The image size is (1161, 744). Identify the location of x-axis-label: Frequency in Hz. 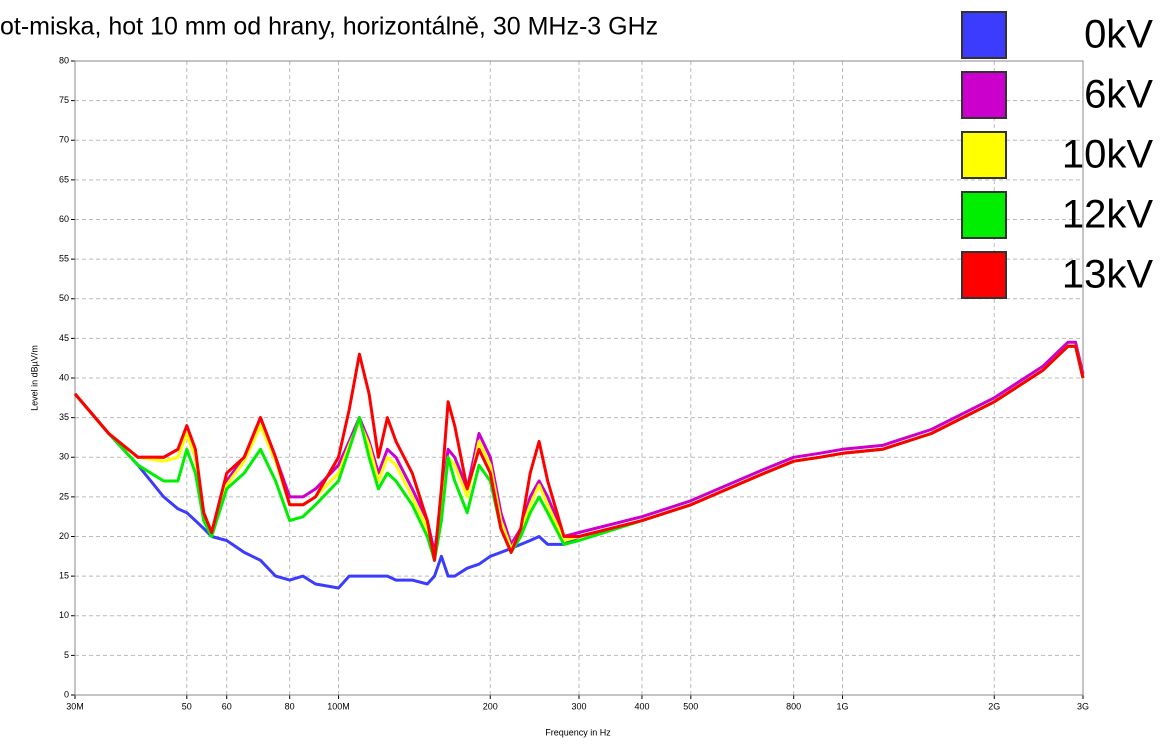
(578, 732).